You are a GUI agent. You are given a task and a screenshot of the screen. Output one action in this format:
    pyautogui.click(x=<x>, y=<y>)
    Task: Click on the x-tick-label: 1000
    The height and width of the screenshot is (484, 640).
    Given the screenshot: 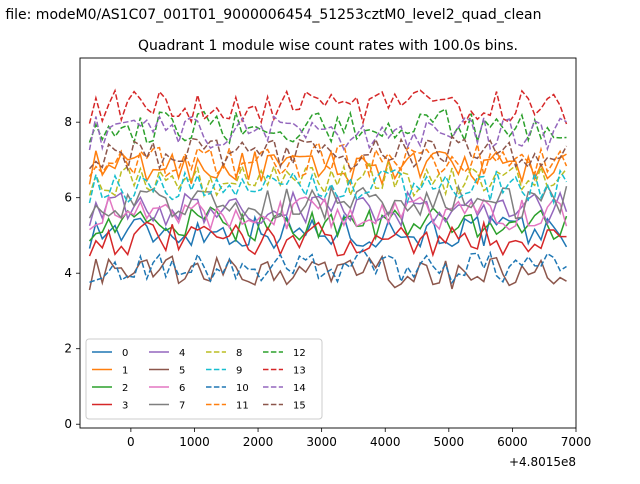 What is the action you would take?
    pyautogui.click(x=194, y=442)
    